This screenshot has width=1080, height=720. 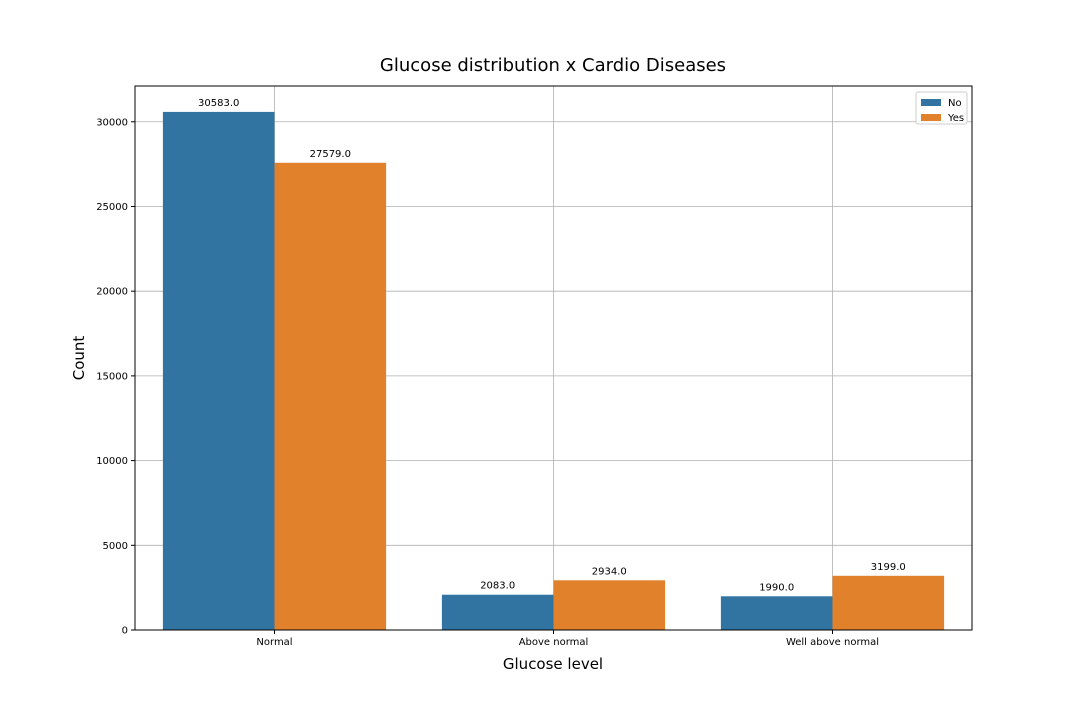 What do you see at coordinates (112, 122) in the screenshot?
I see `y-tick-label-6: 30000` at bounding box center [112, 122].